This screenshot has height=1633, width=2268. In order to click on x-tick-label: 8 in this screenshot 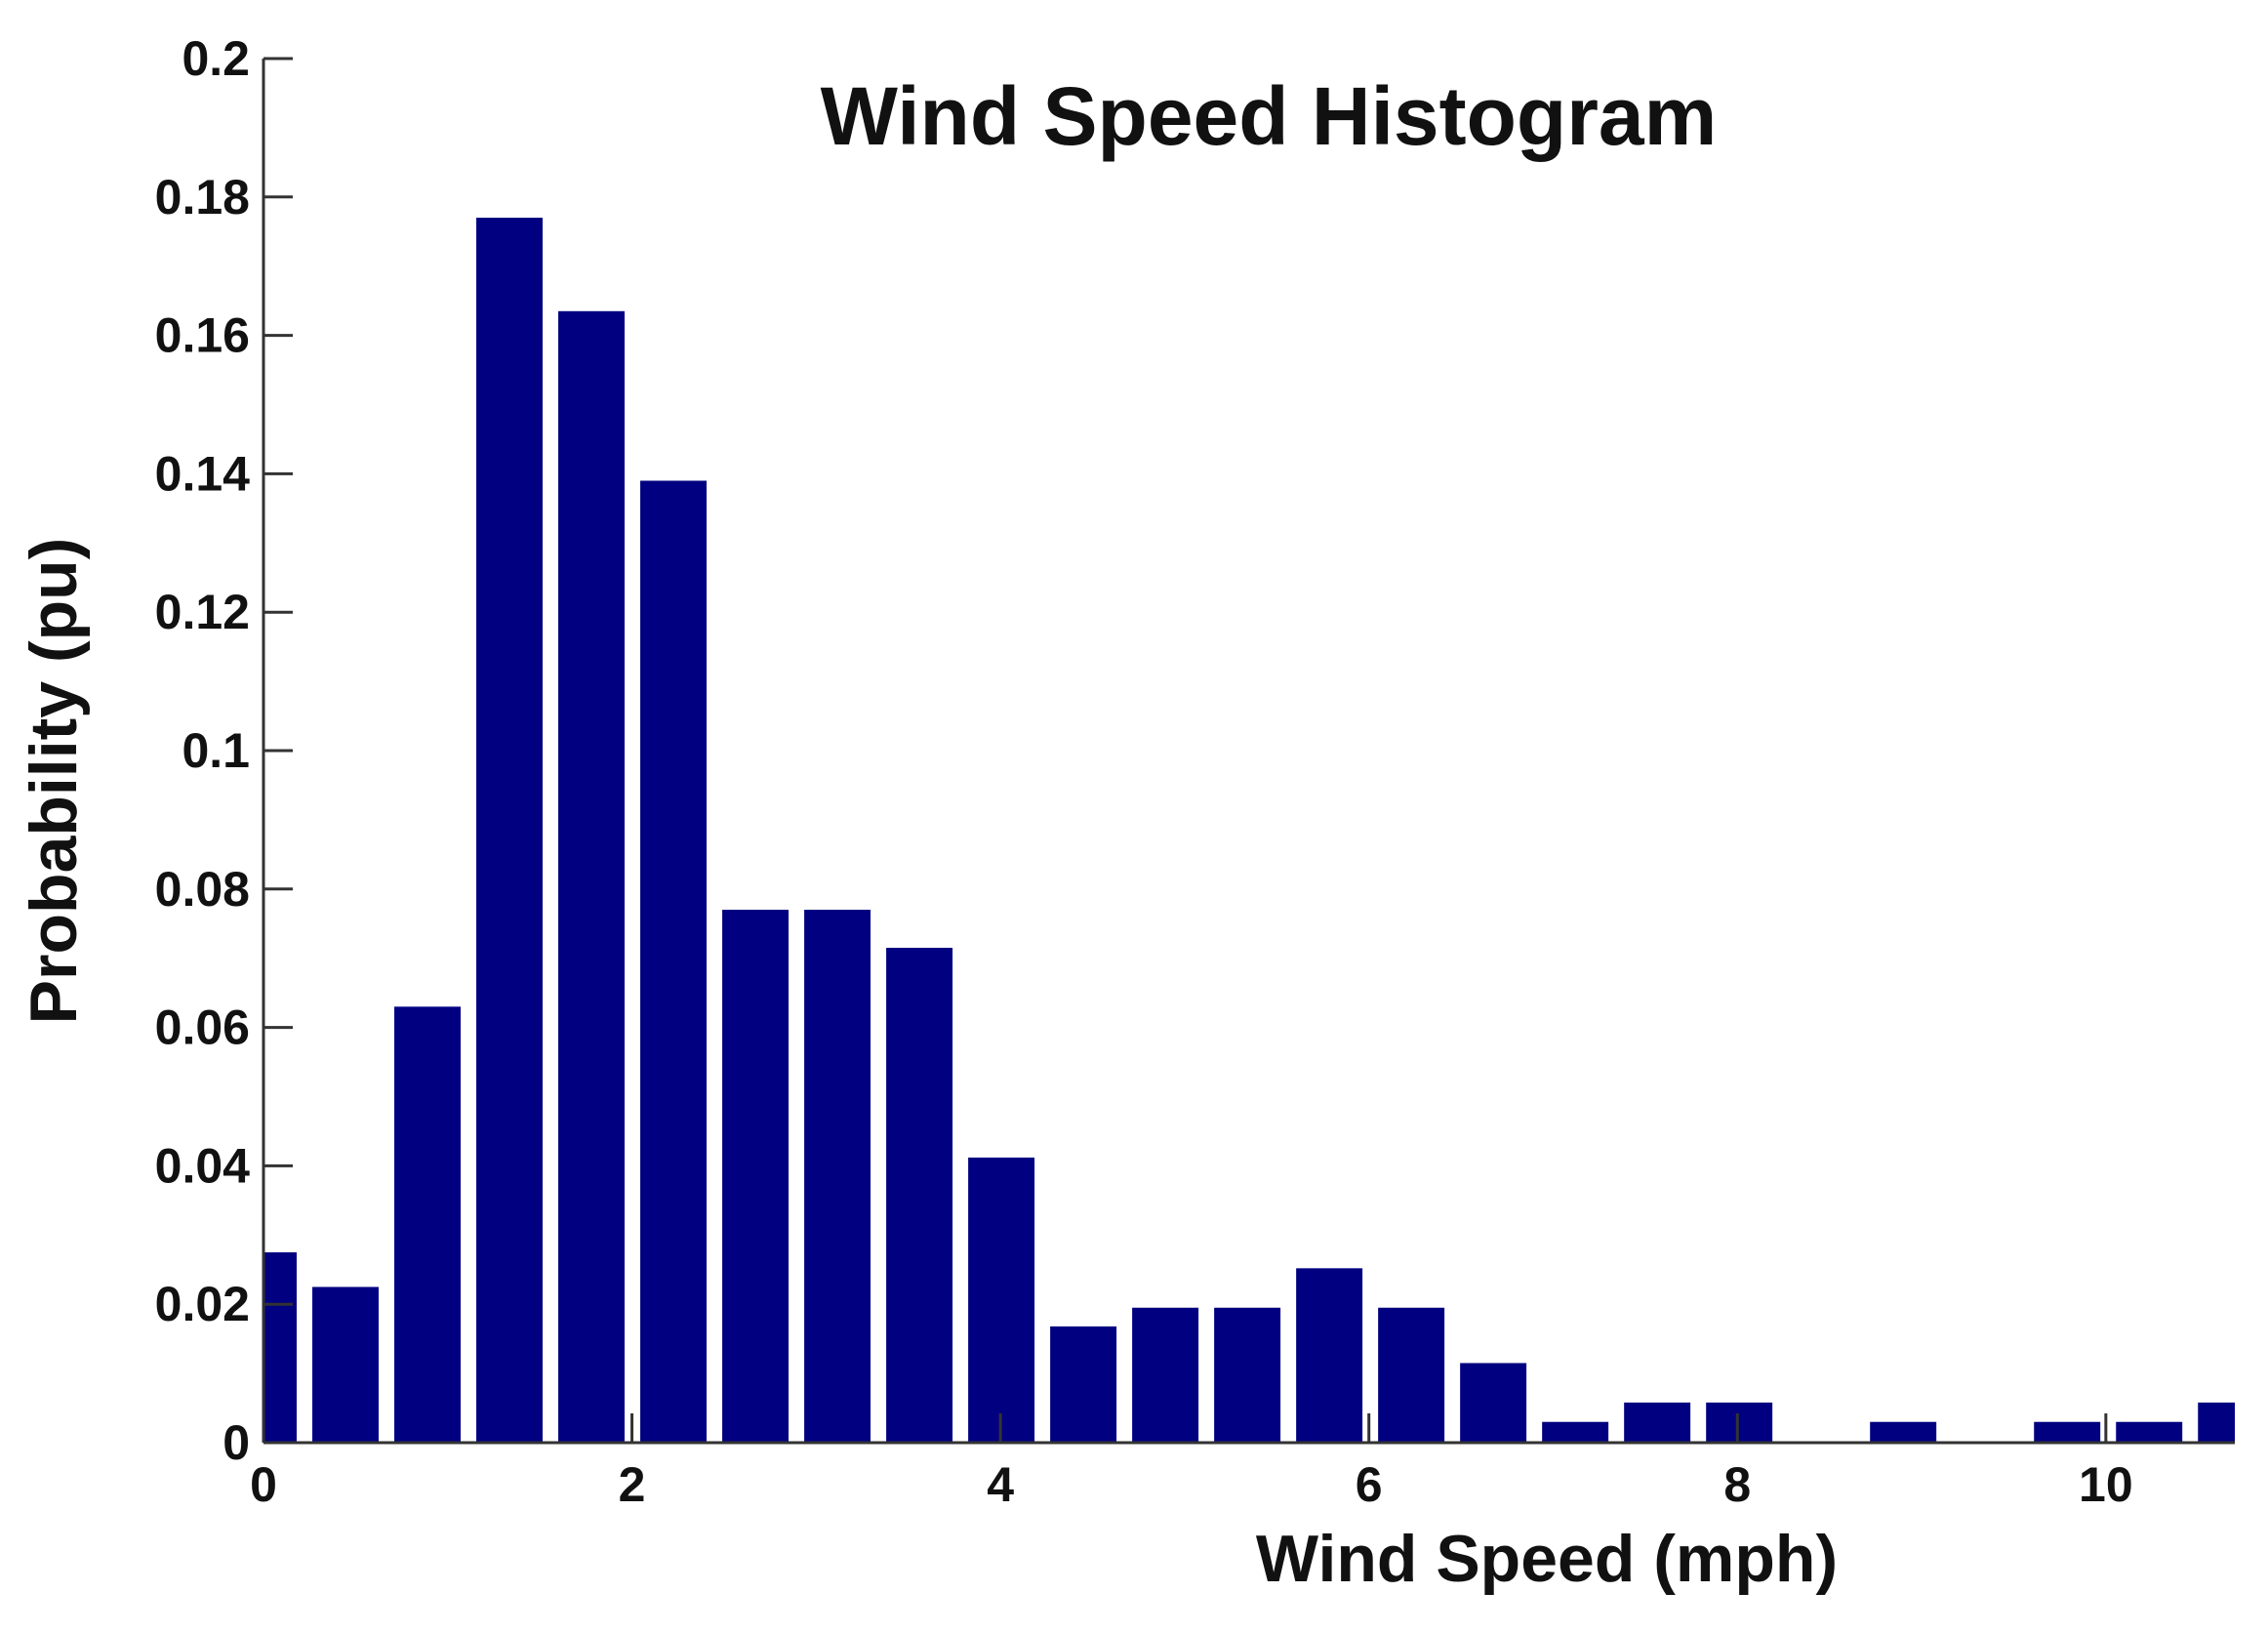, I will do `click(1737, 1484)`.